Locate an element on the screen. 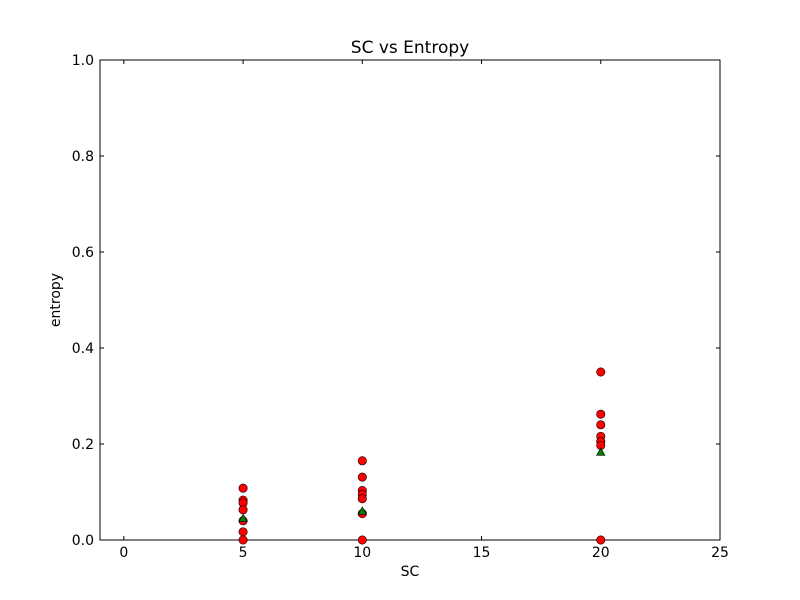  x-tick-label: 5 is located at coordinates (243, 553).